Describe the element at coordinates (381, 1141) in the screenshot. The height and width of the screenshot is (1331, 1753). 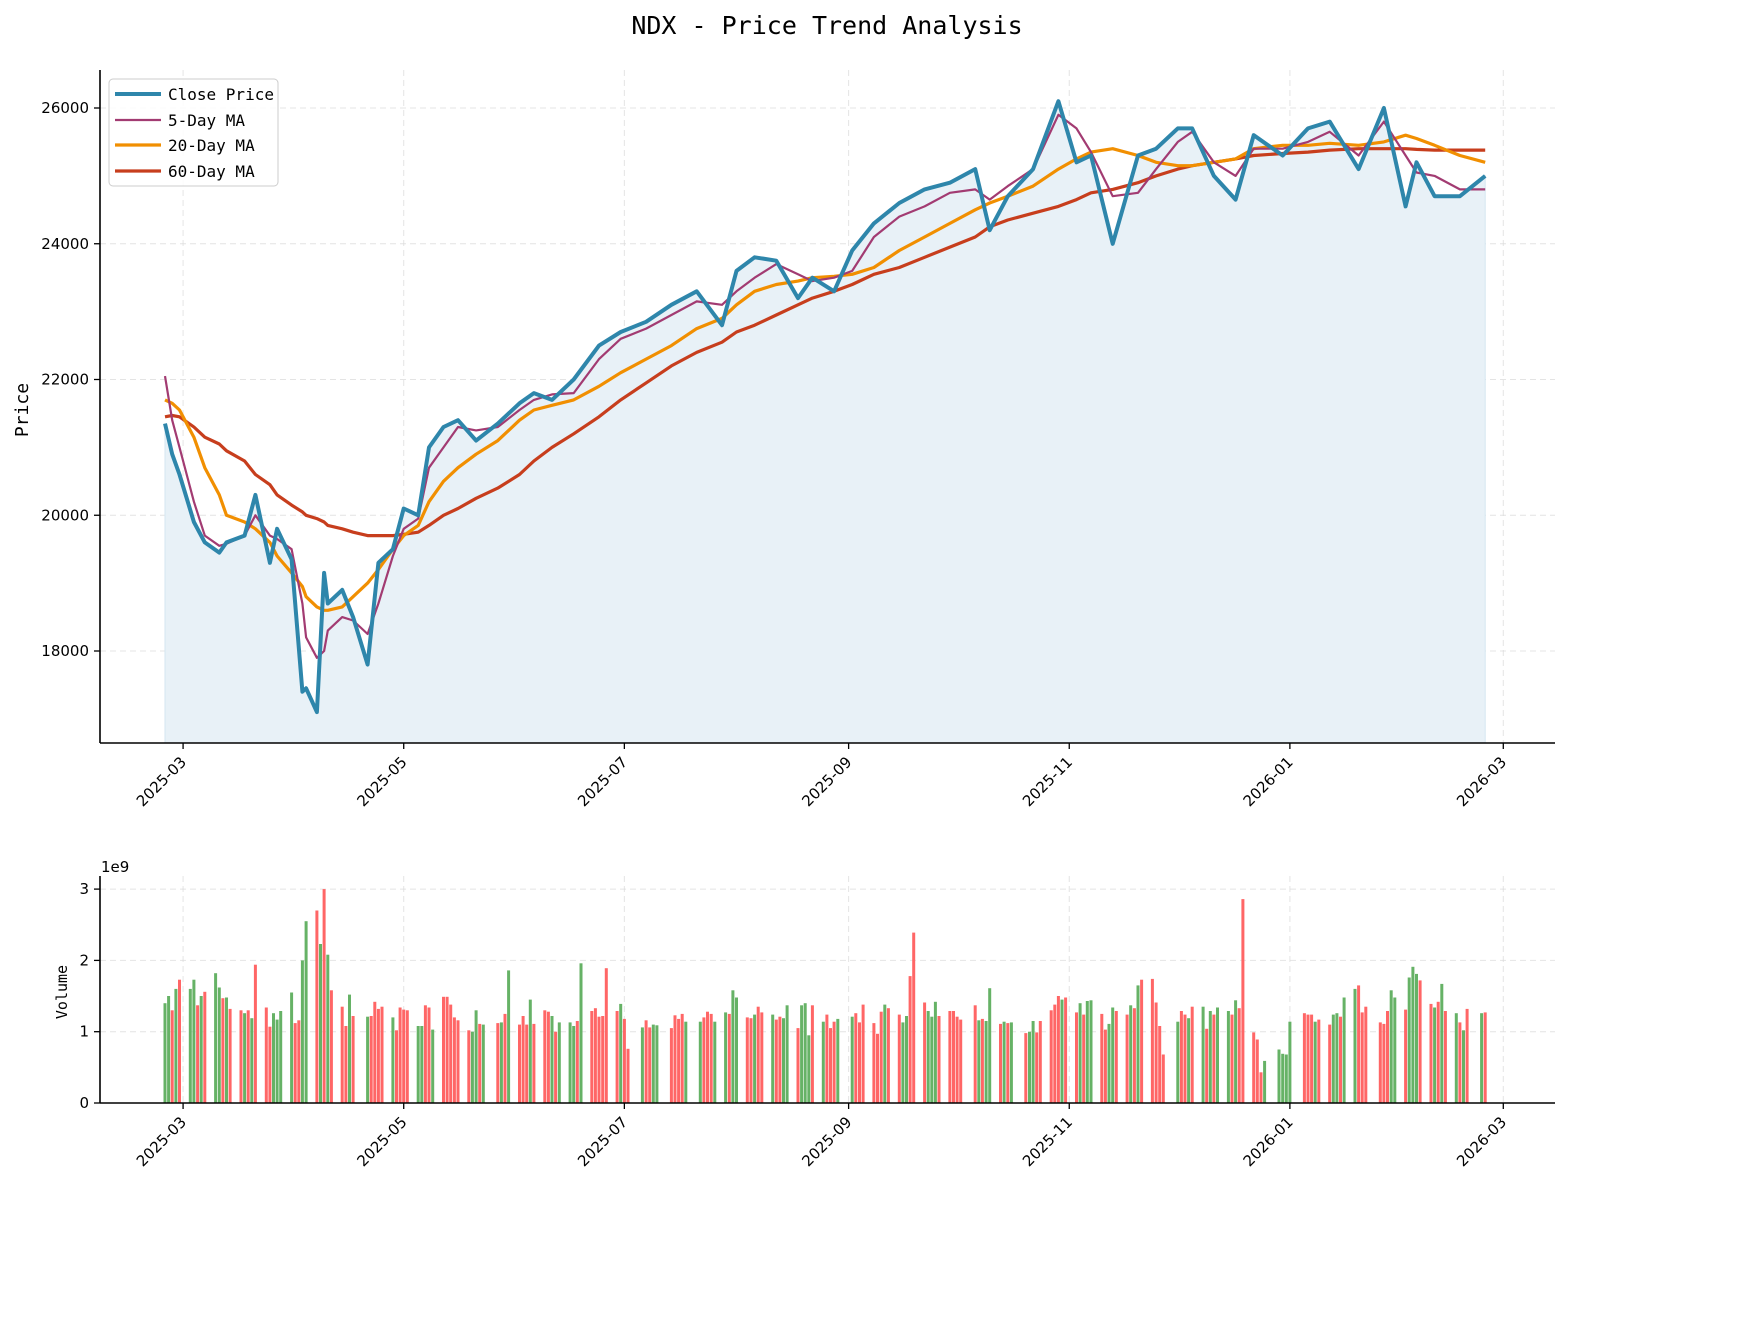
I see `x-tick-label: 2025-05` at that location.